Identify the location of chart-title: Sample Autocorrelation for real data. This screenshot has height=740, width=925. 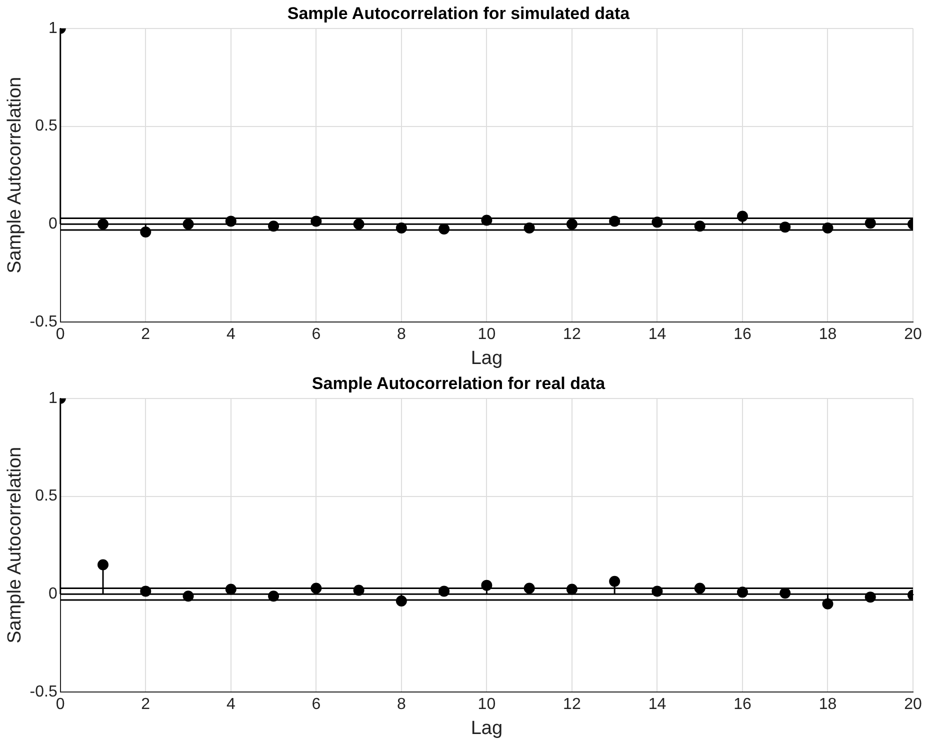
(459, 383).